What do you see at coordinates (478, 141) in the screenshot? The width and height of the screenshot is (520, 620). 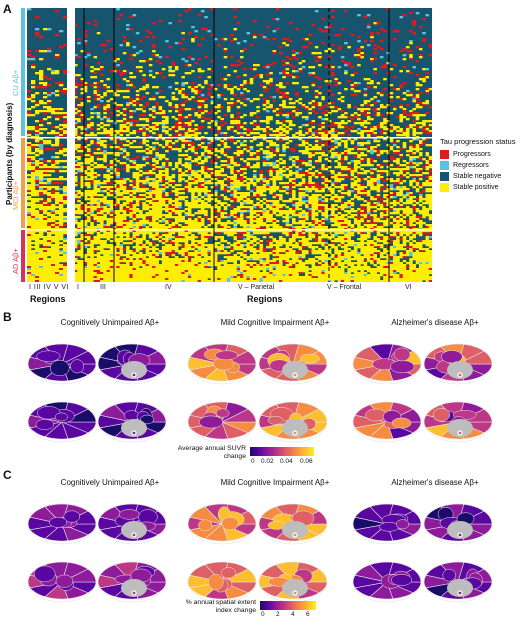 I see `legend-title: Tau progression status` at bounding box center [478, 141].